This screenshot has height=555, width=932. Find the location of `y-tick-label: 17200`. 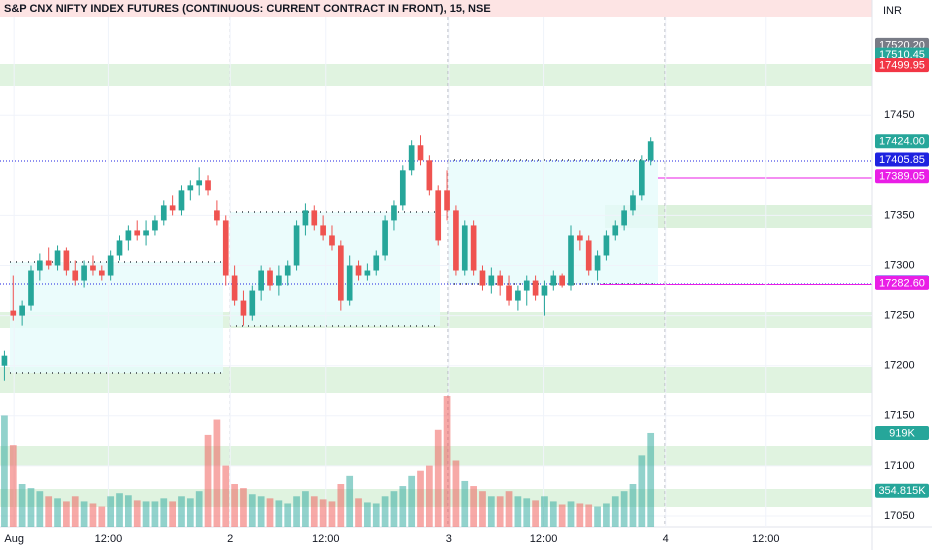

y-tick-label: 17200 is located at coordinates (899, 366).